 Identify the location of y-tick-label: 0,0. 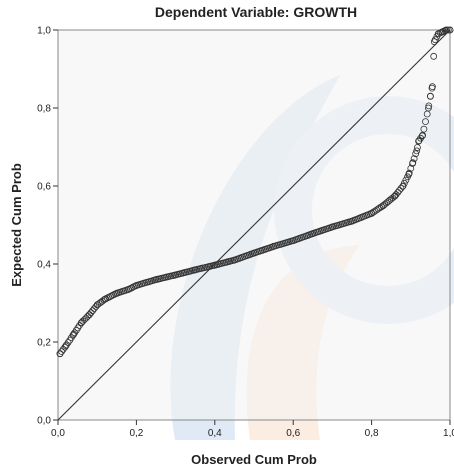
(44, 421).